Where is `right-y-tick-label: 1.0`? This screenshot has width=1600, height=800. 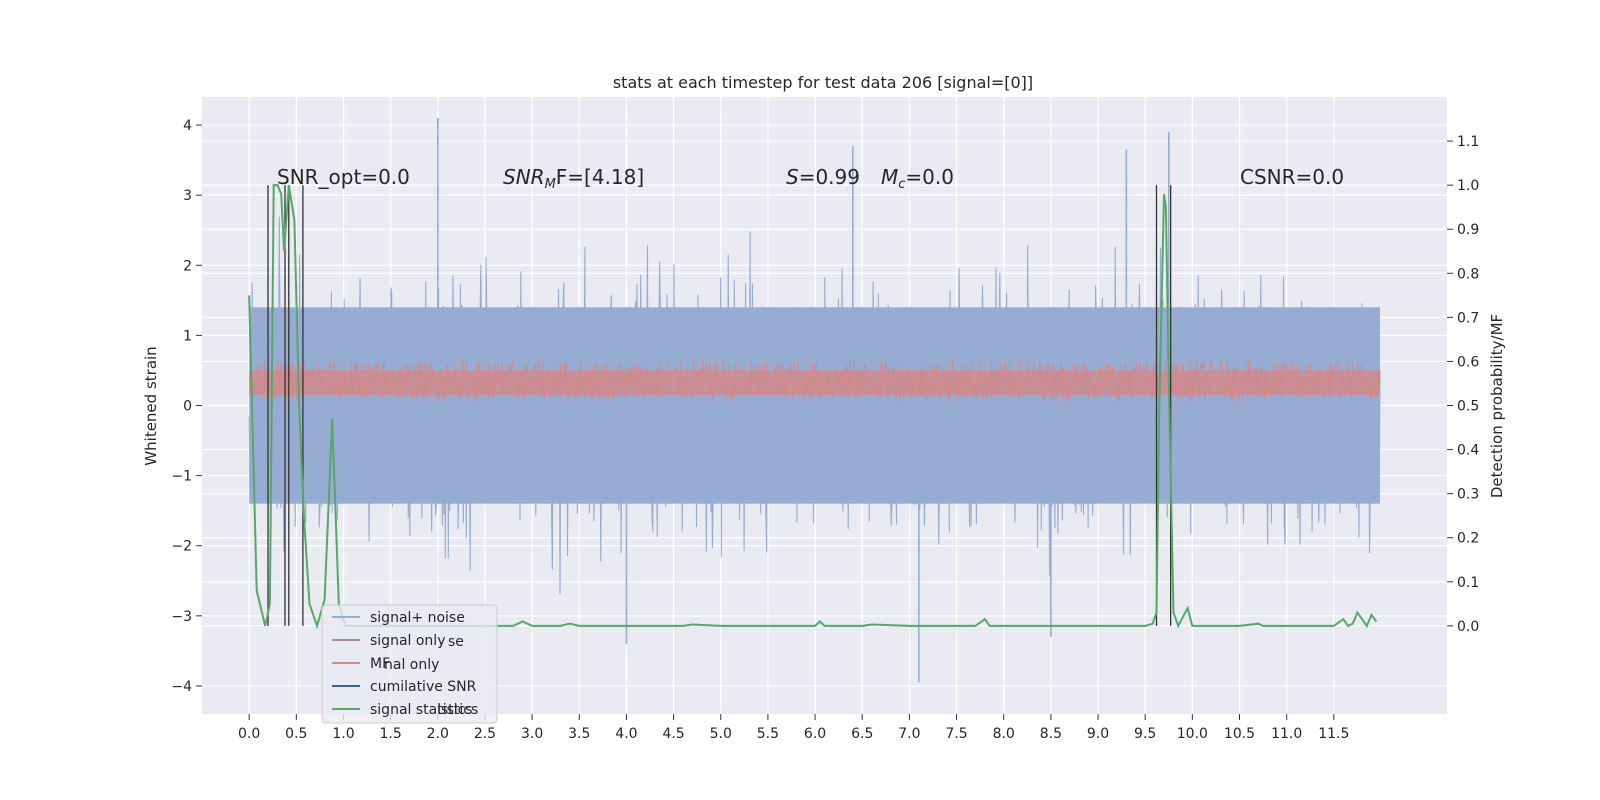 right-y-tick-label: 1.0 is located at coordinates (1468, 186).